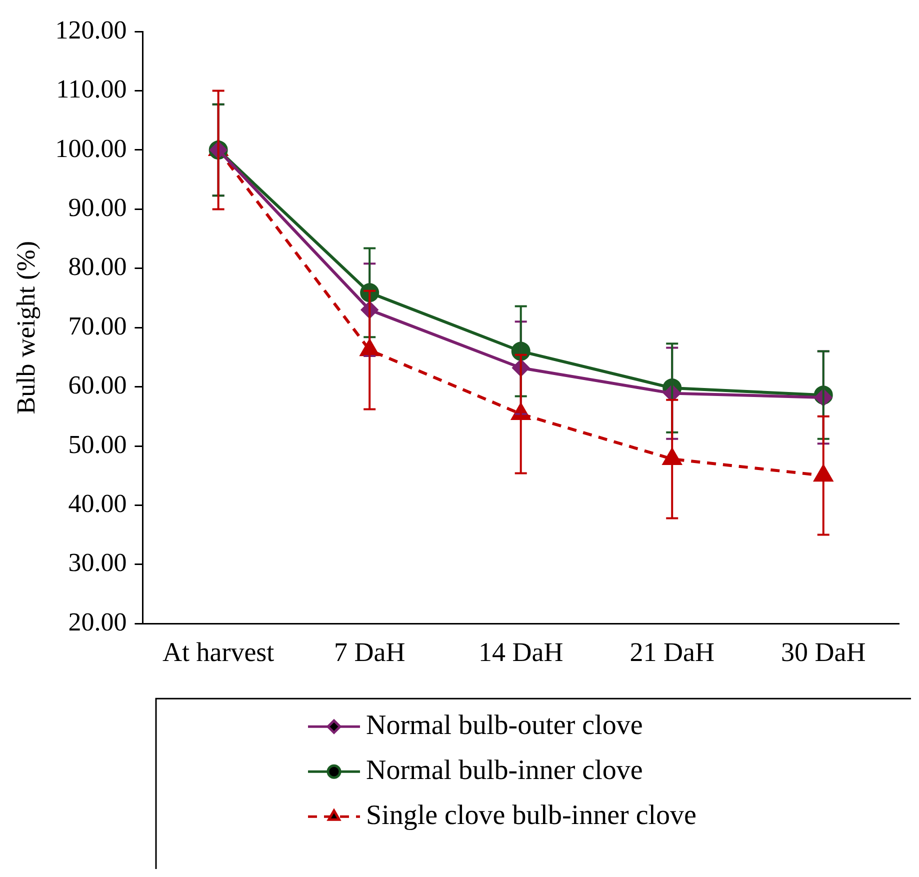  What do you see at coordinates (97, 385) in the screenshot?
I see `y-tick-label: 60.00` at bounding box center [97, 385].